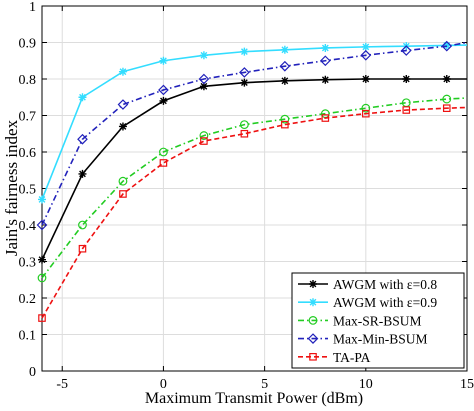 This screenshot has width=474, height=411. Describe the element at coordinates (352, 357) in the screenshot. I see `legend-label: TA-PA` at that location.